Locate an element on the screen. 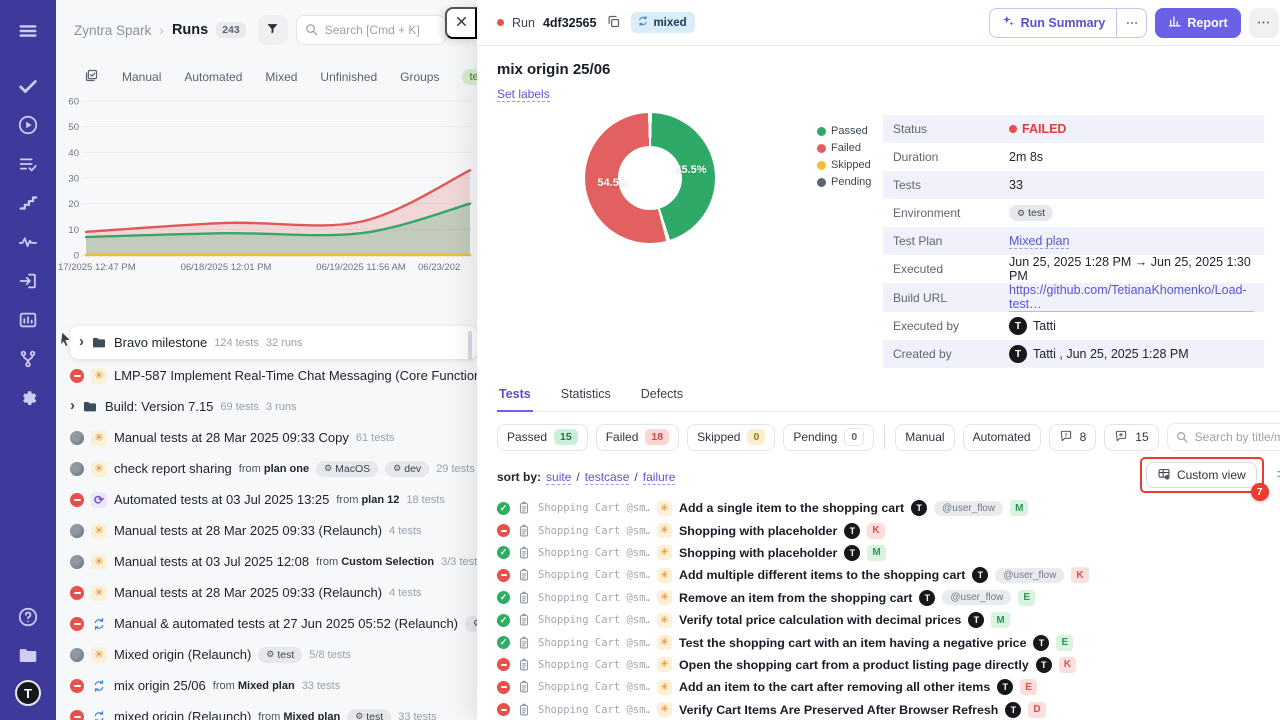 The image size is (1280, 720). svg-text: 50 is located at coordinates (73, 127).